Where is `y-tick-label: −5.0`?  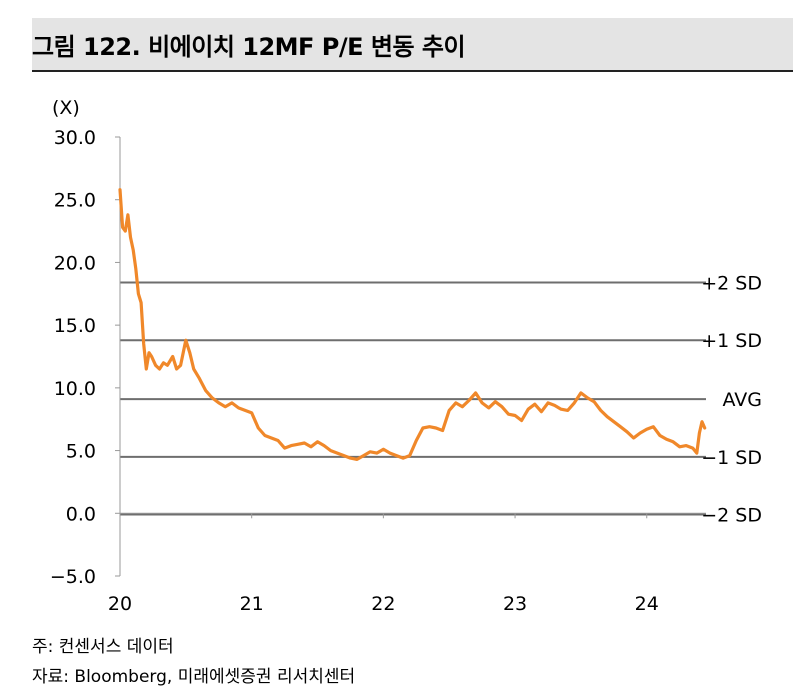
y-tick-label: −5.0 is located at coordinates (73, 577).